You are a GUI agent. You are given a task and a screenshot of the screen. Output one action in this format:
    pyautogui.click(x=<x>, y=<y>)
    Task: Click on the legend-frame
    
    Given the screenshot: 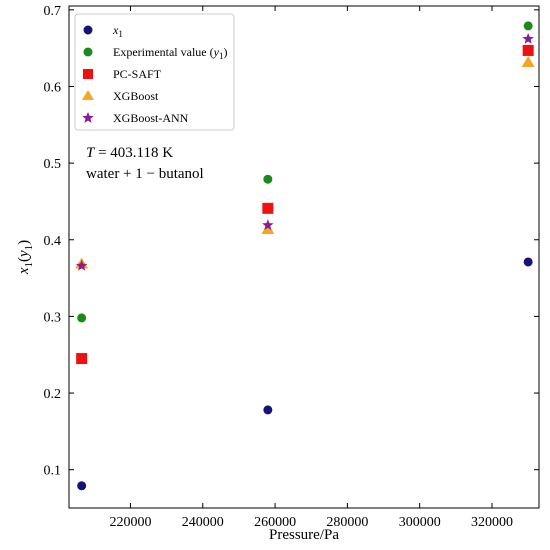 What is the action you would take?
    pyautogui.click(x=154, y=72)
    